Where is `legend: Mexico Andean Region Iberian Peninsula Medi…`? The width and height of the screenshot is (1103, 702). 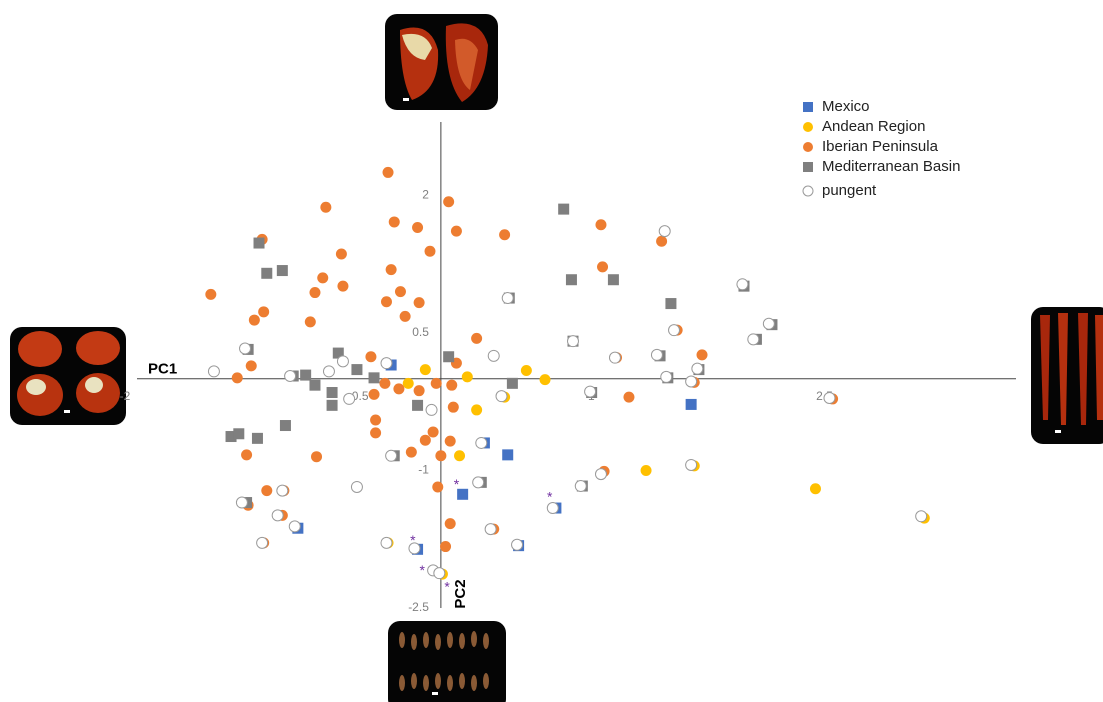 legend: Mexico Andean Region Iberian Peninsula Medi… is located at coordinates (881, 148).